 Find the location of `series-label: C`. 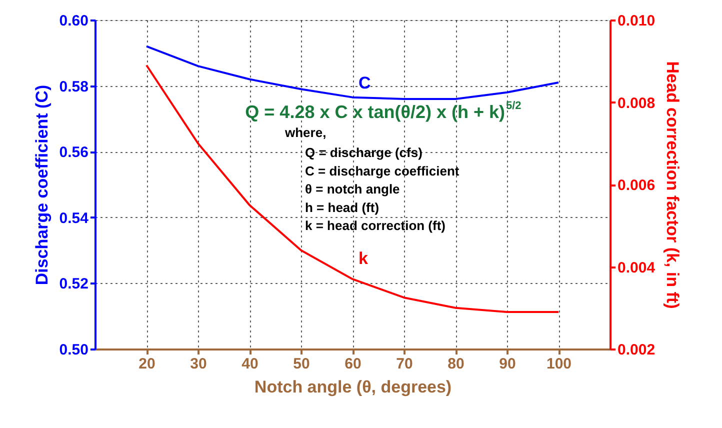

series-label: C is located at coordinates (364, 82).